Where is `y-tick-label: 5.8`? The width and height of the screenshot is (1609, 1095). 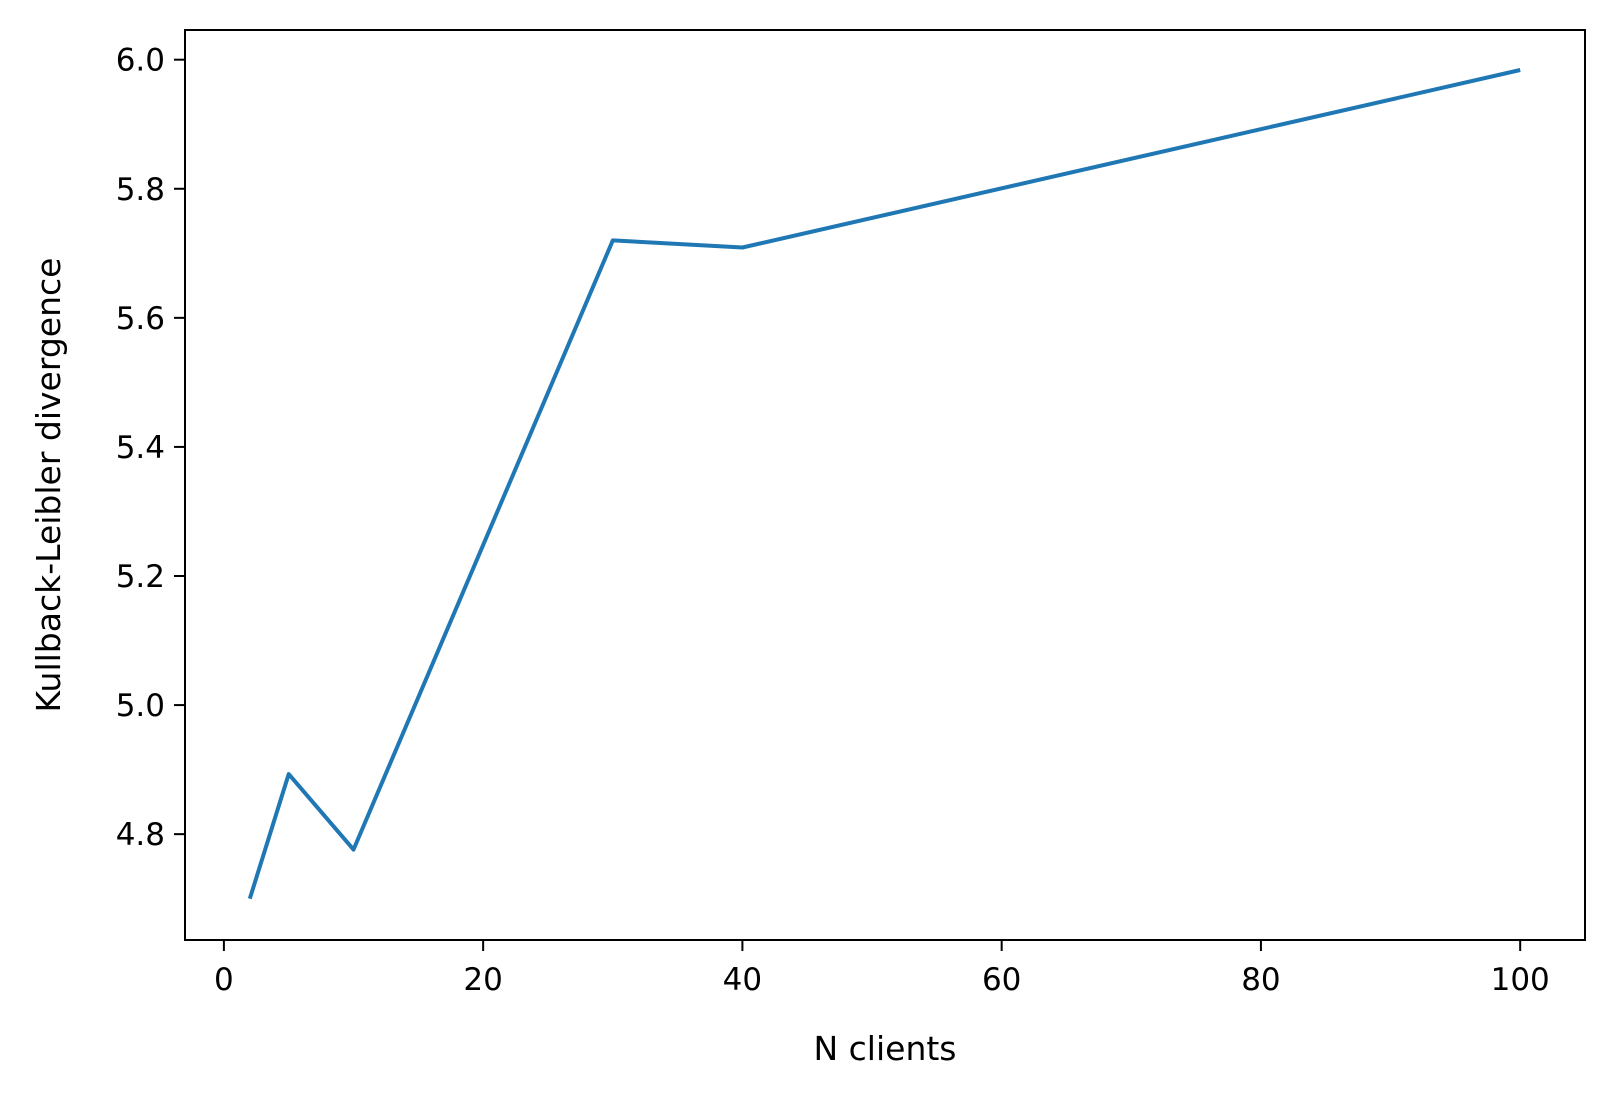 y-tick-label: 5.8 is located at coordinates (140, 190).